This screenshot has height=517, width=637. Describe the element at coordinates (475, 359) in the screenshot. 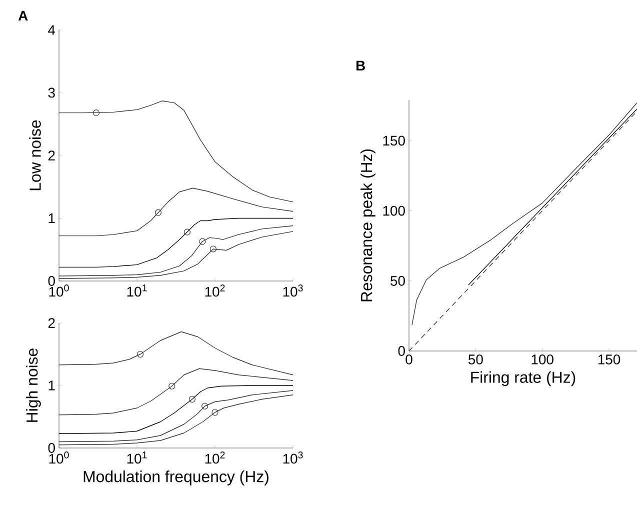

I see `x-tick-label: 50` at that location.